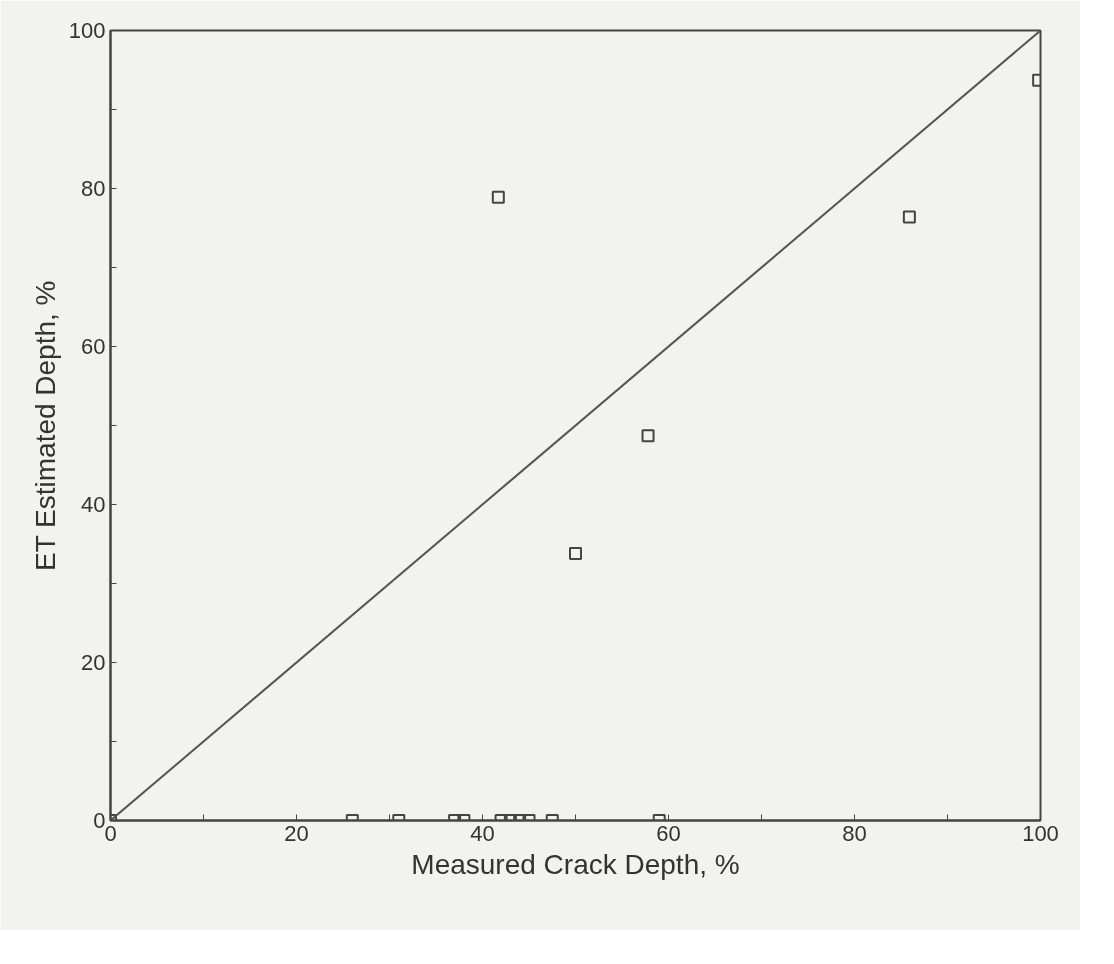 This screenshot has height=964, width=1114. I want to click on y-axis-title: ET Estimated Depth, %, so click(45, 425).